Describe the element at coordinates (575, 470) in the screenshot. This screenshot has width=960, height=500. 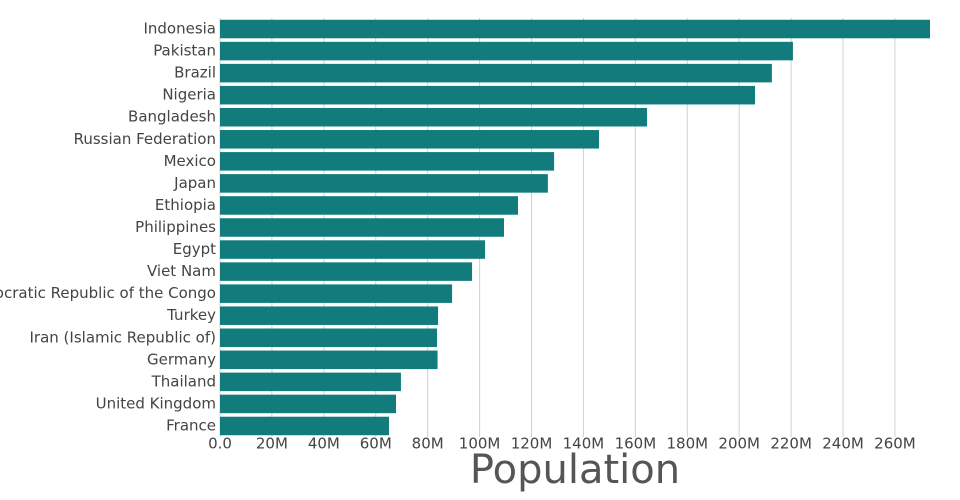
I see `x-axis-title: Population` at that location.